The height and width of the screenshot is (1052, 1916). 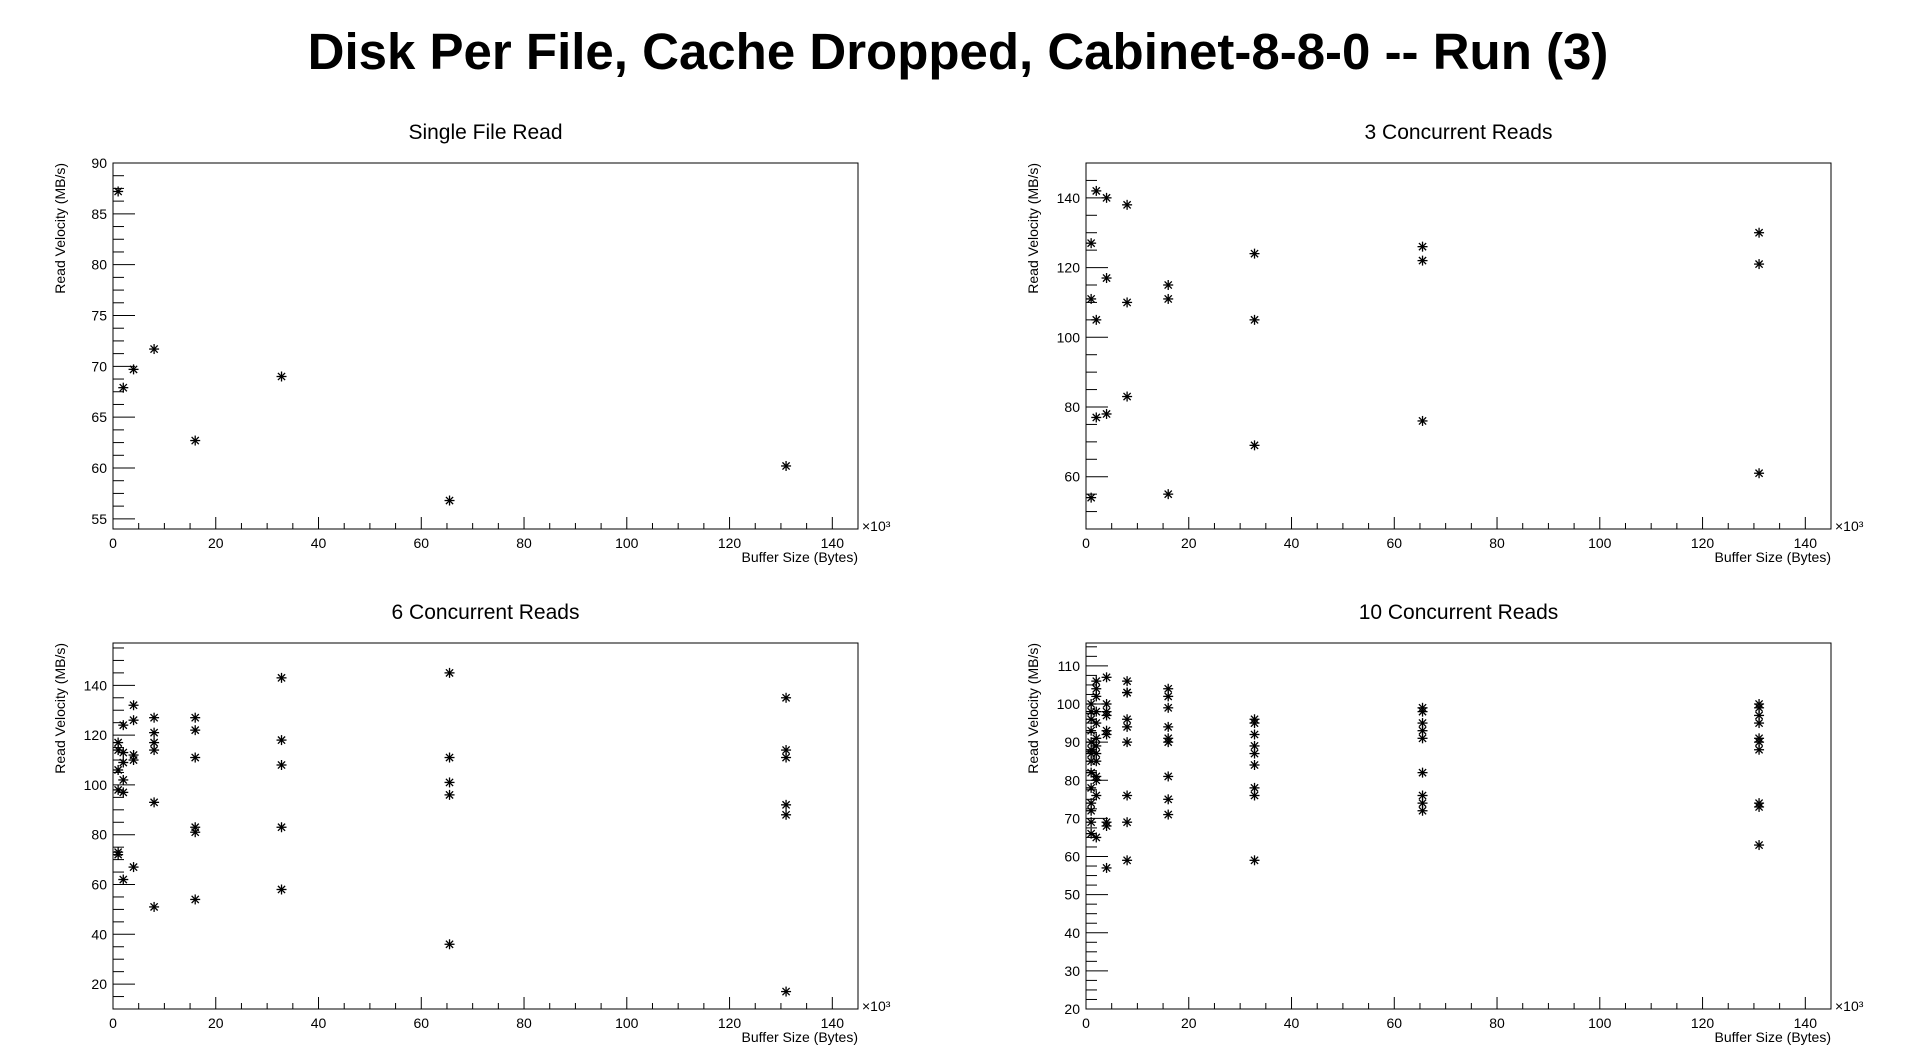 I want to click on y-tick-label: 60, so click(x=1072, y=857).